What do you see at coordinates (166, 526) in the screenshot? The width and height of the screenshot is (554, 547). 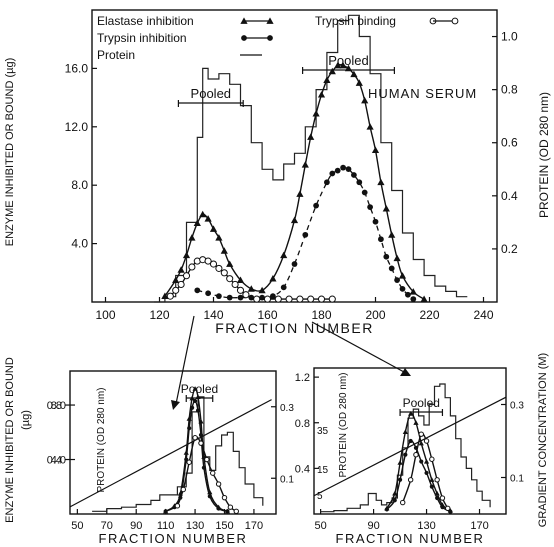 I see `x-tick-label: 110` at bounding box center [166, 526].